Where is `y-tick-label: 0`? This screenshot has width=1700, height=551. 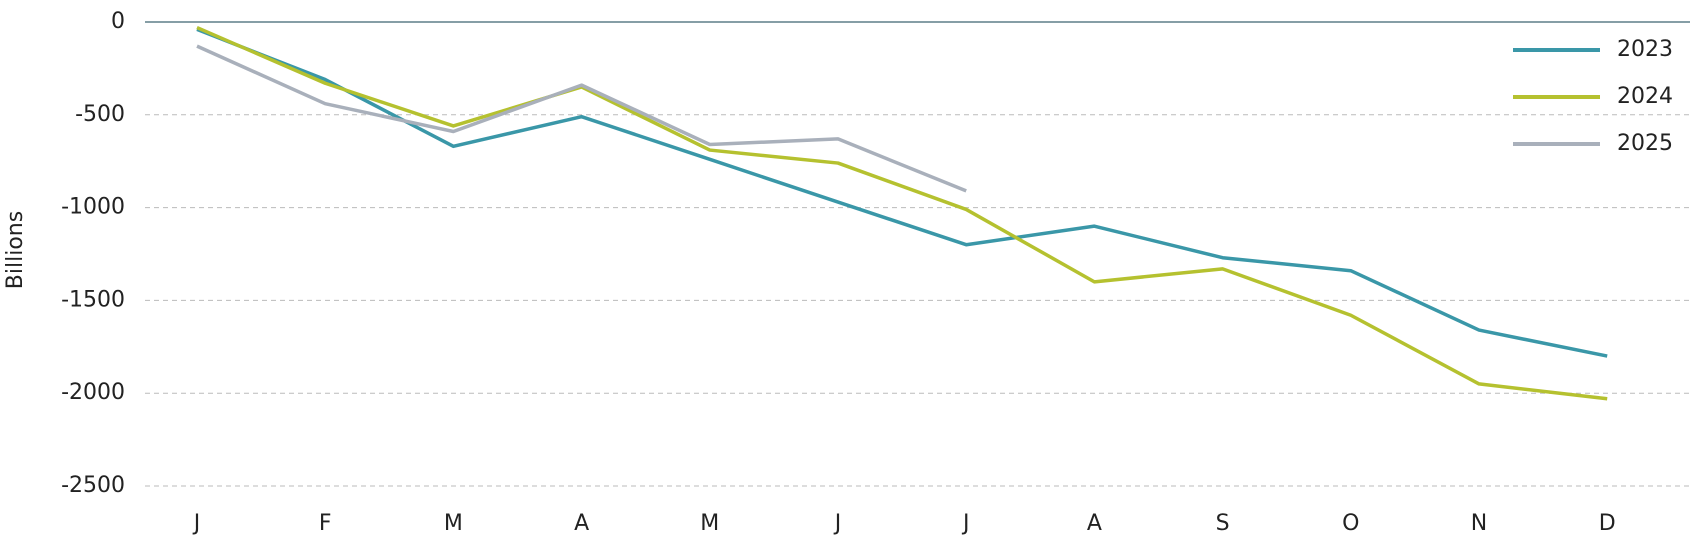
y-tick-label: 0 is located at coordinates (118, 21).